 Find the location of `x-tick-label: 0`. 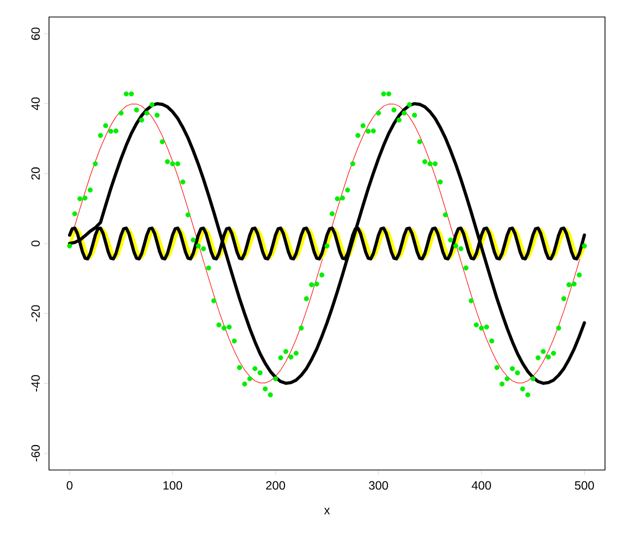

x-tick-label: 0 is located at coordinates (69, 485).